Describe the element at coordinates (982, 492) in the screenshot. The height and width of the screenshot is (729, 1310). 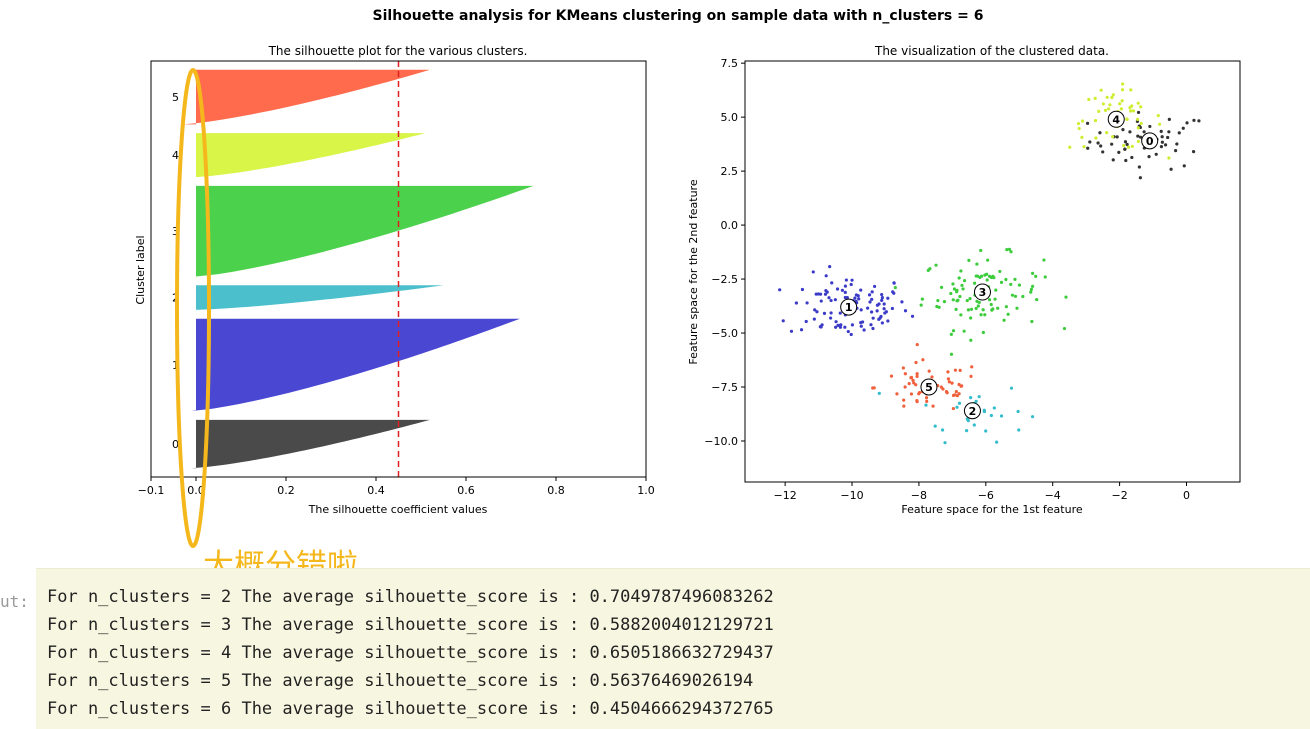
I see `scatter-x-ticks: −12 −10 −8 −6 −4 −2 0` at that location.